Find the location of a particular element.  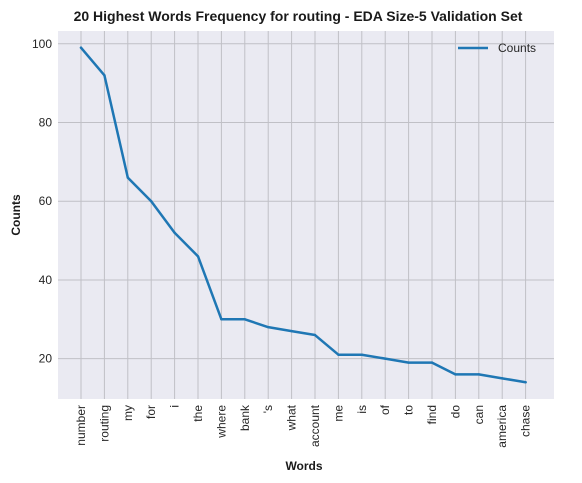

x-tick-label: for is located at coordinates (151, 412).